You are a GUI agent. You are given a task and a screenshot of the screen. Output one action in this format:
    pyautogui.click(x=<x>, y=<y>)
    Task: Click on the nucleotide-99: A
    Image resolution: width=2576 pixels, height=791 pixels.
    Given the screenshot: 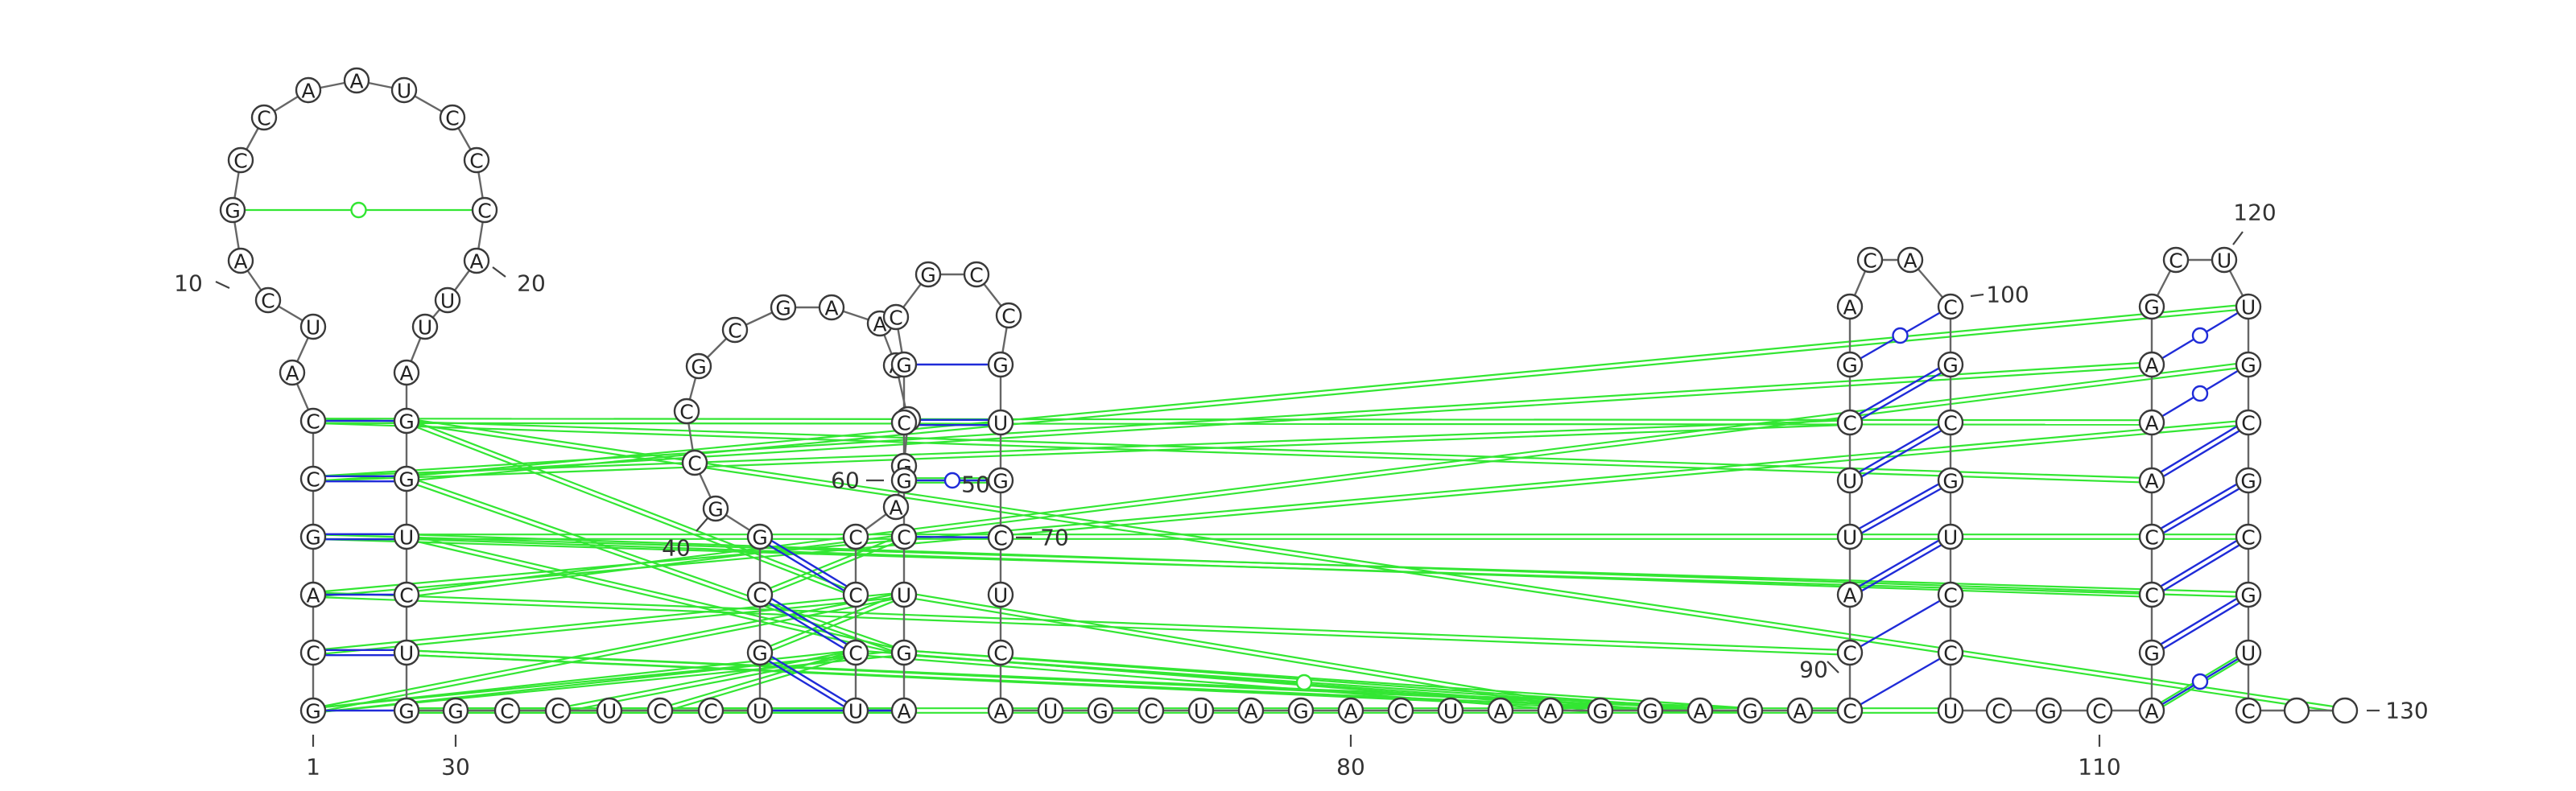 What is the action you would take?
    pyautogui.click(x=1910, y=260)
    